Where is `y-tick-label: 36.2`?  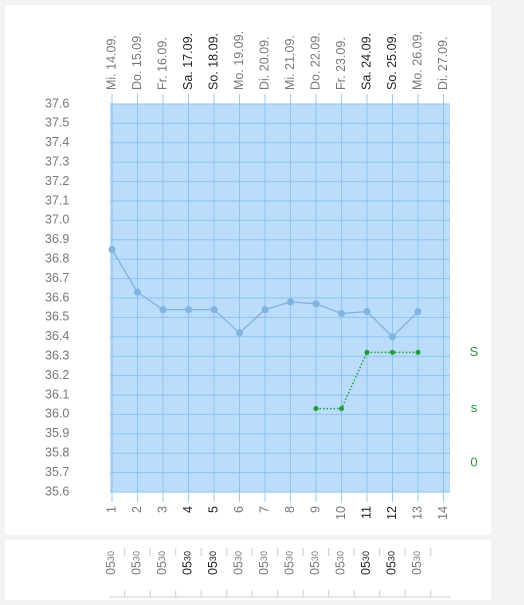
y-tick-label: 36.2 is located at coordinates (57, 375).